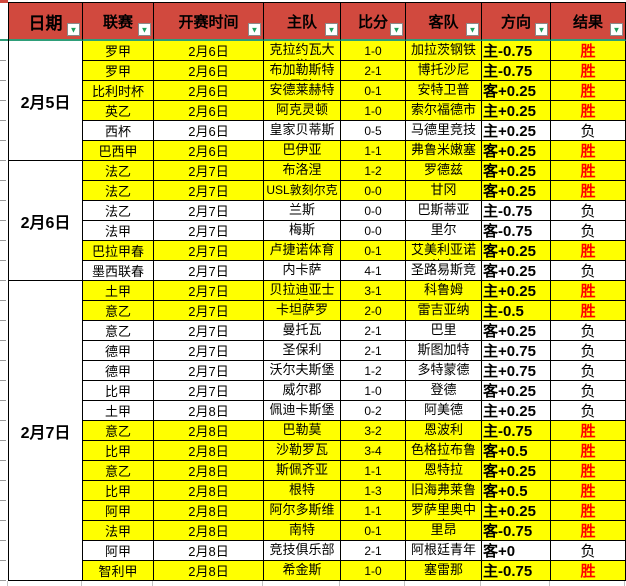 The height and width of the screenshot is (586, 626). What do you see at coordinates (444, 371) in the screenshot?
I see `away-team-cell: 多特蒙德` at bounding box center [444, 371].